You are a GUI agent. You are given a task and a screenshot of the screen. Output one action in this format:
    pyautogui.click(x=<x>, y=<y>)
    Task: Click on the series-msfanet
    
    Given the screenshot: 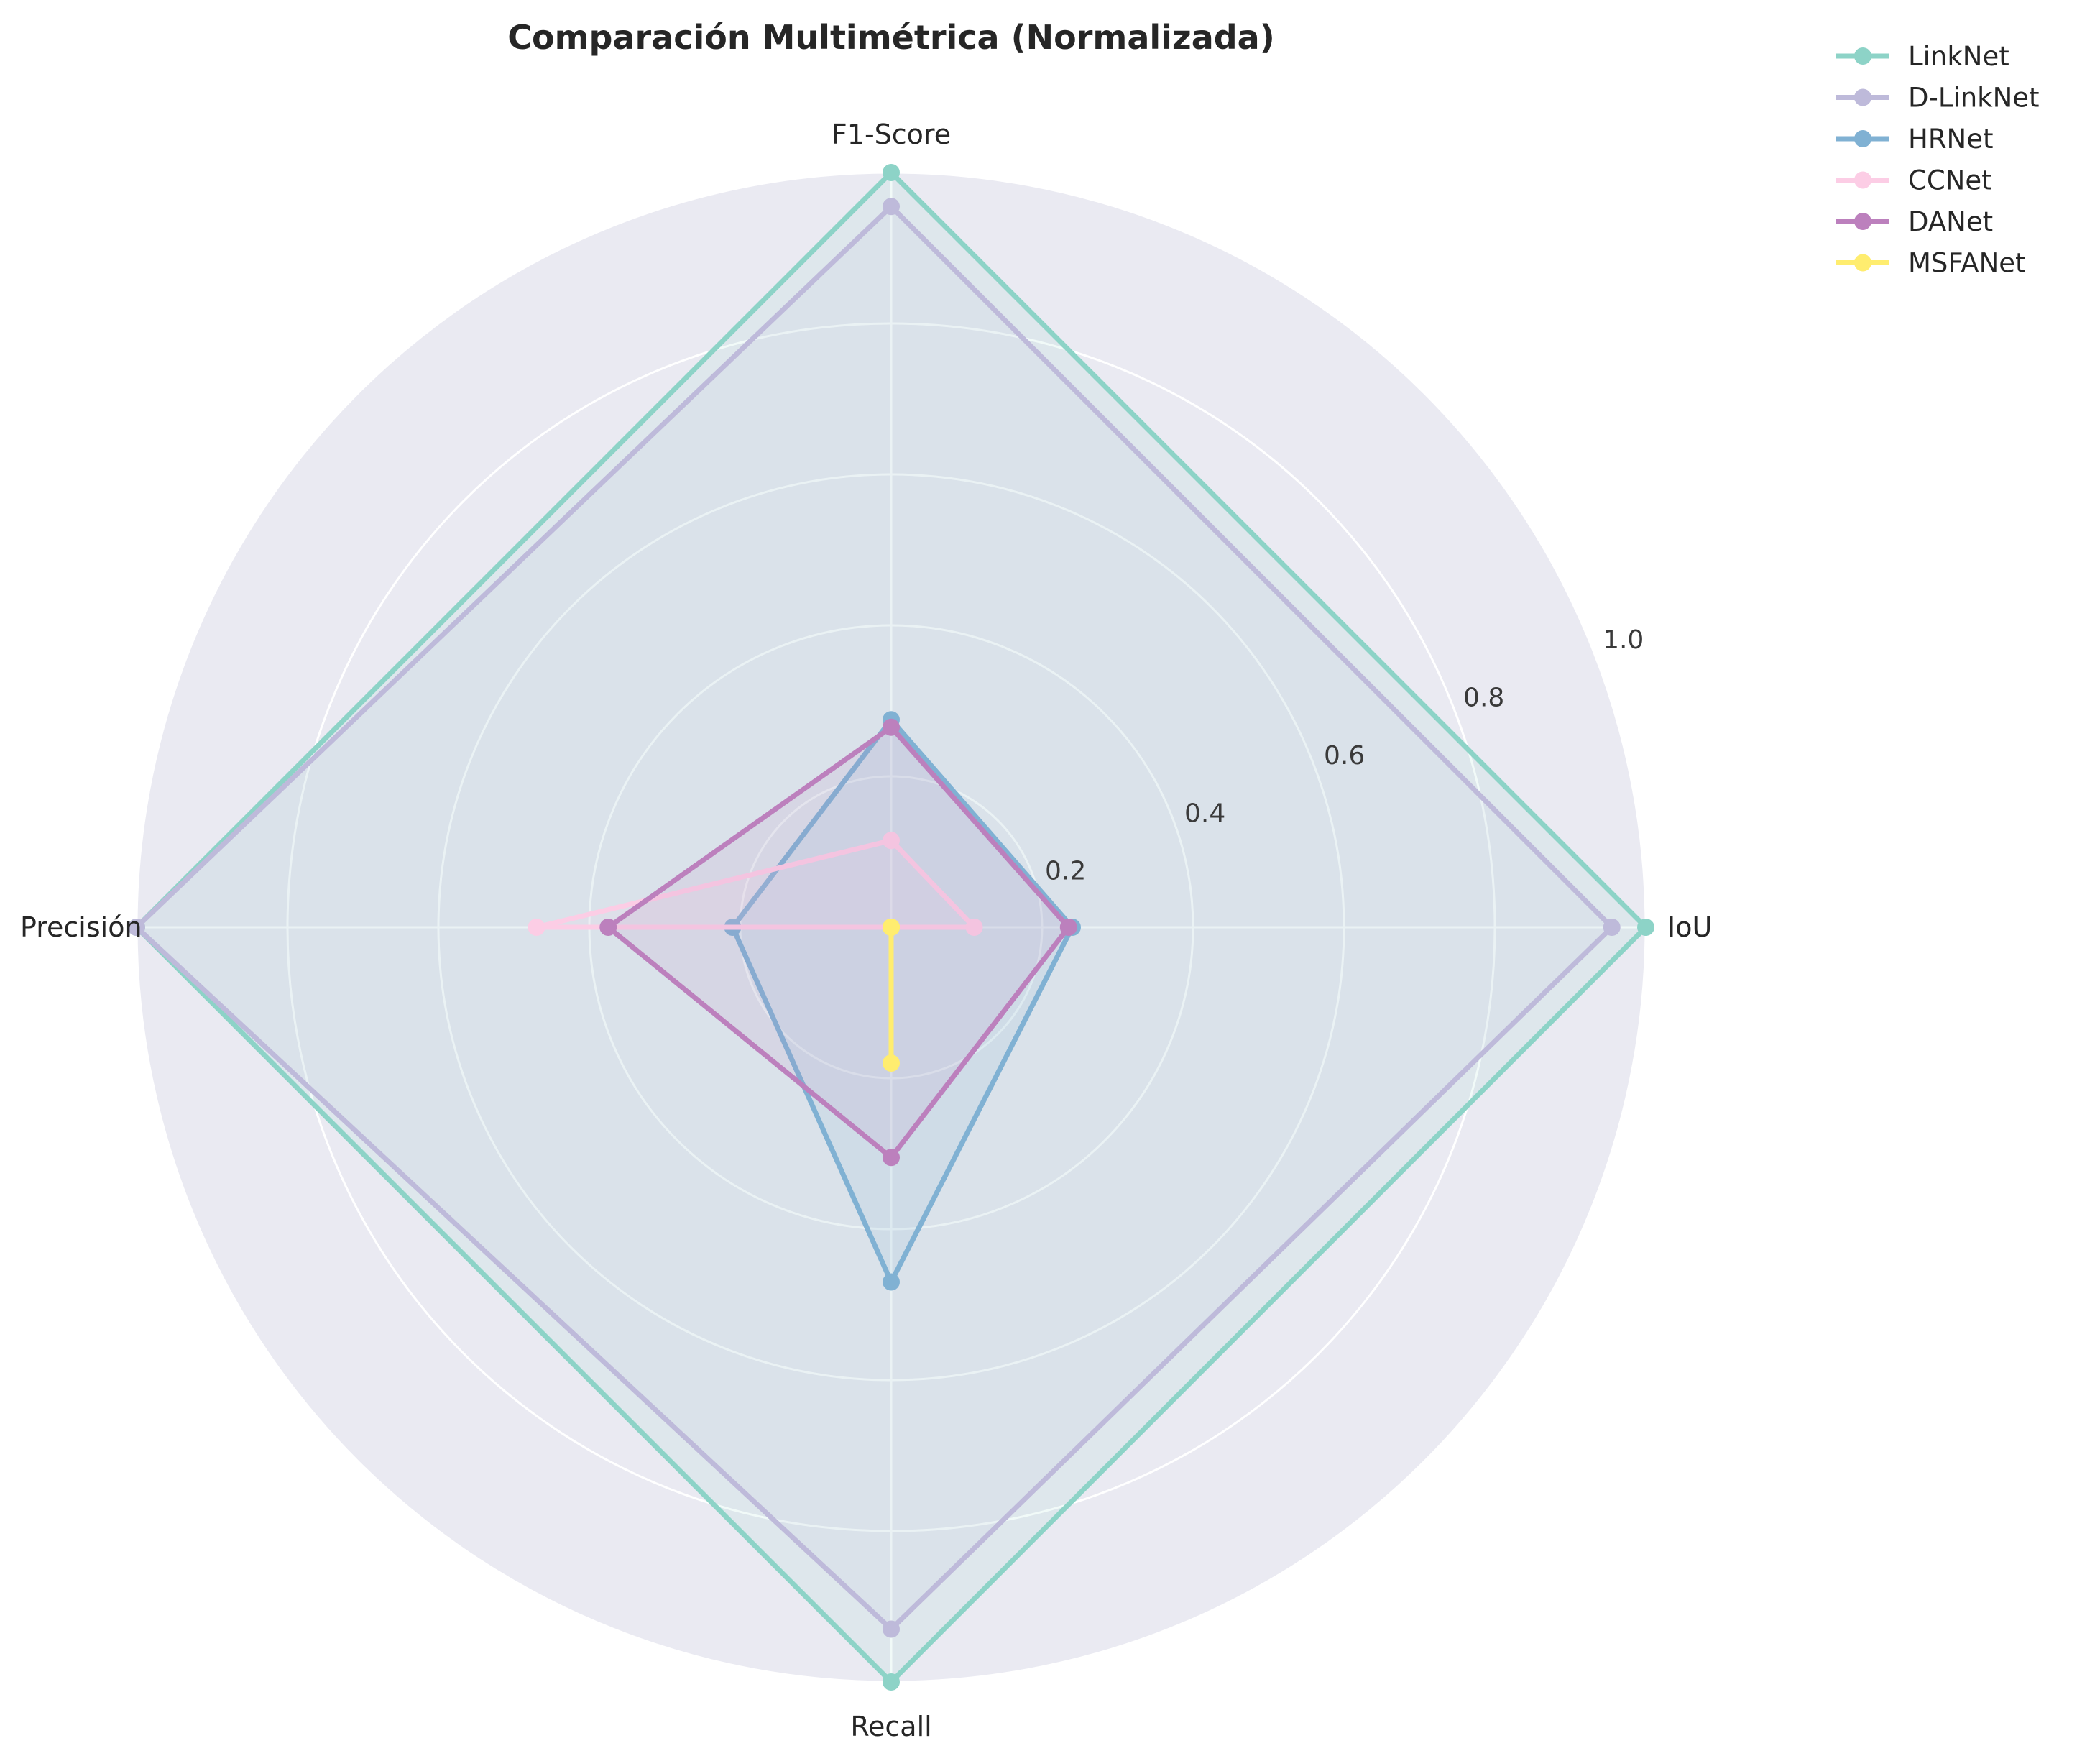 What is the action you would take?
    pyautogui.click(x=892, y=996)
    